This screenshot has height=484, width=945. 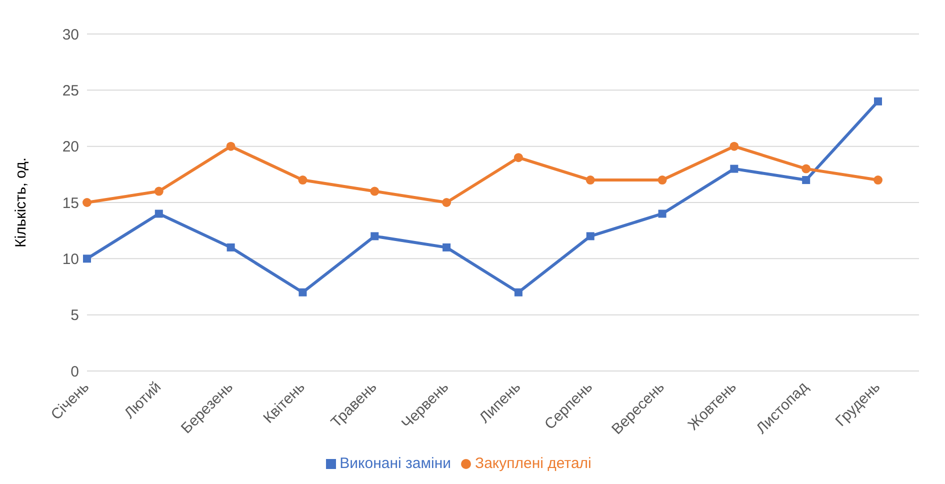 I want to click on y-tick-label: 30, so click(x=70, y=35).